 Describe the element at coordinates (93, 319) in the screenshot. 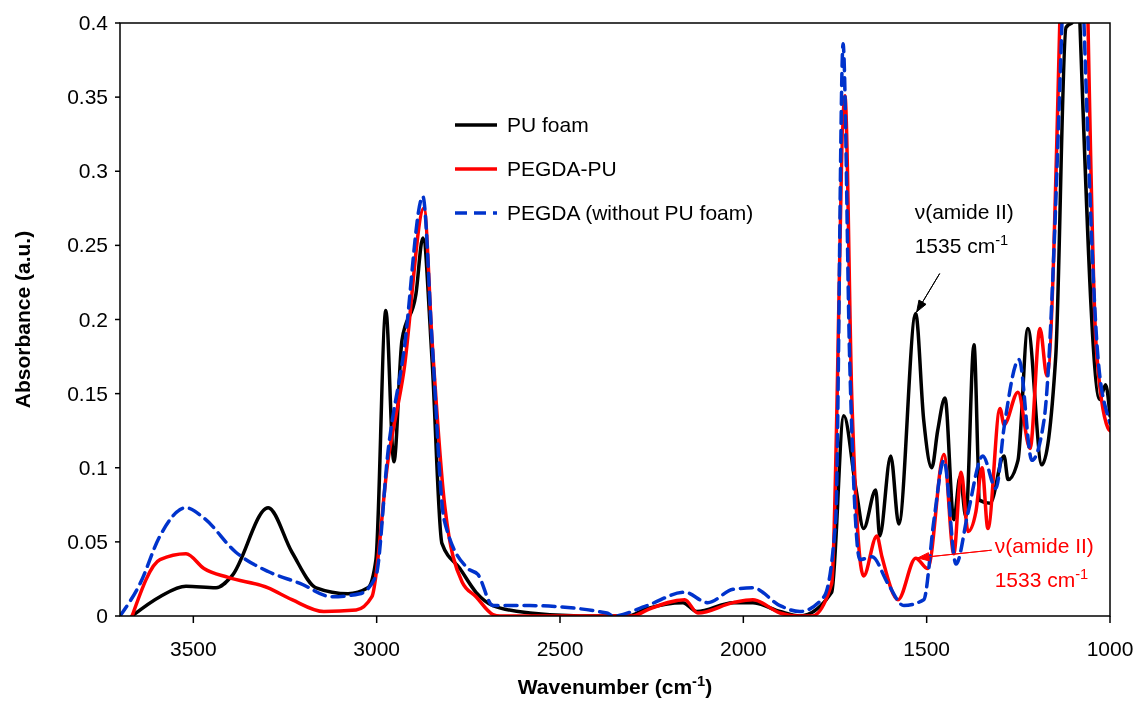

I see `y-tick-label: 0.2` at that location.